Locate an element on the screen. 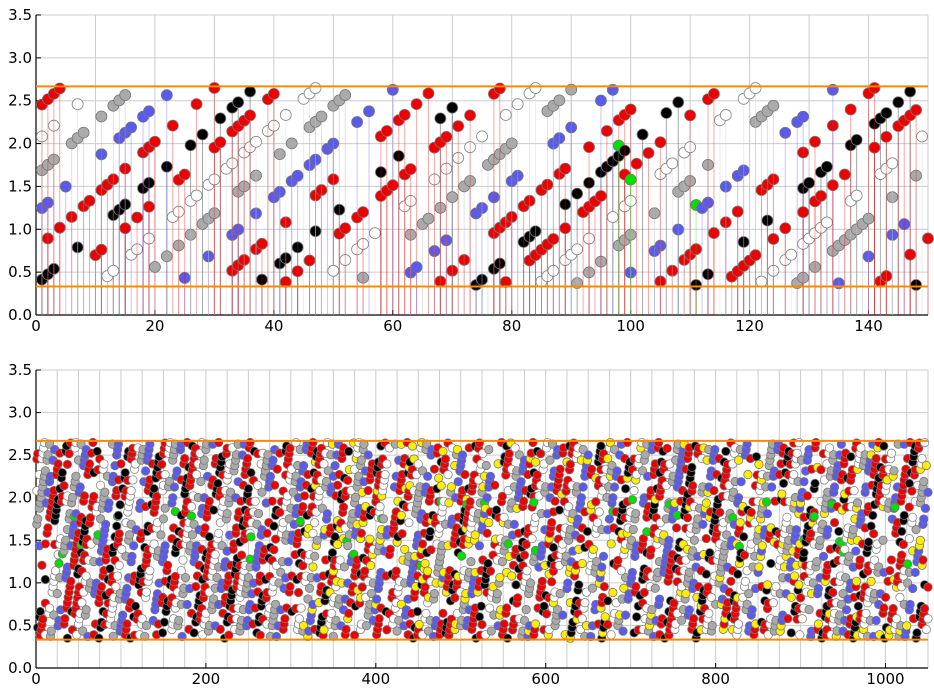 Image resolution: width=934 pixels, height=697 pixels. x-tick-label: 100 is located at coordinates (630, 326).